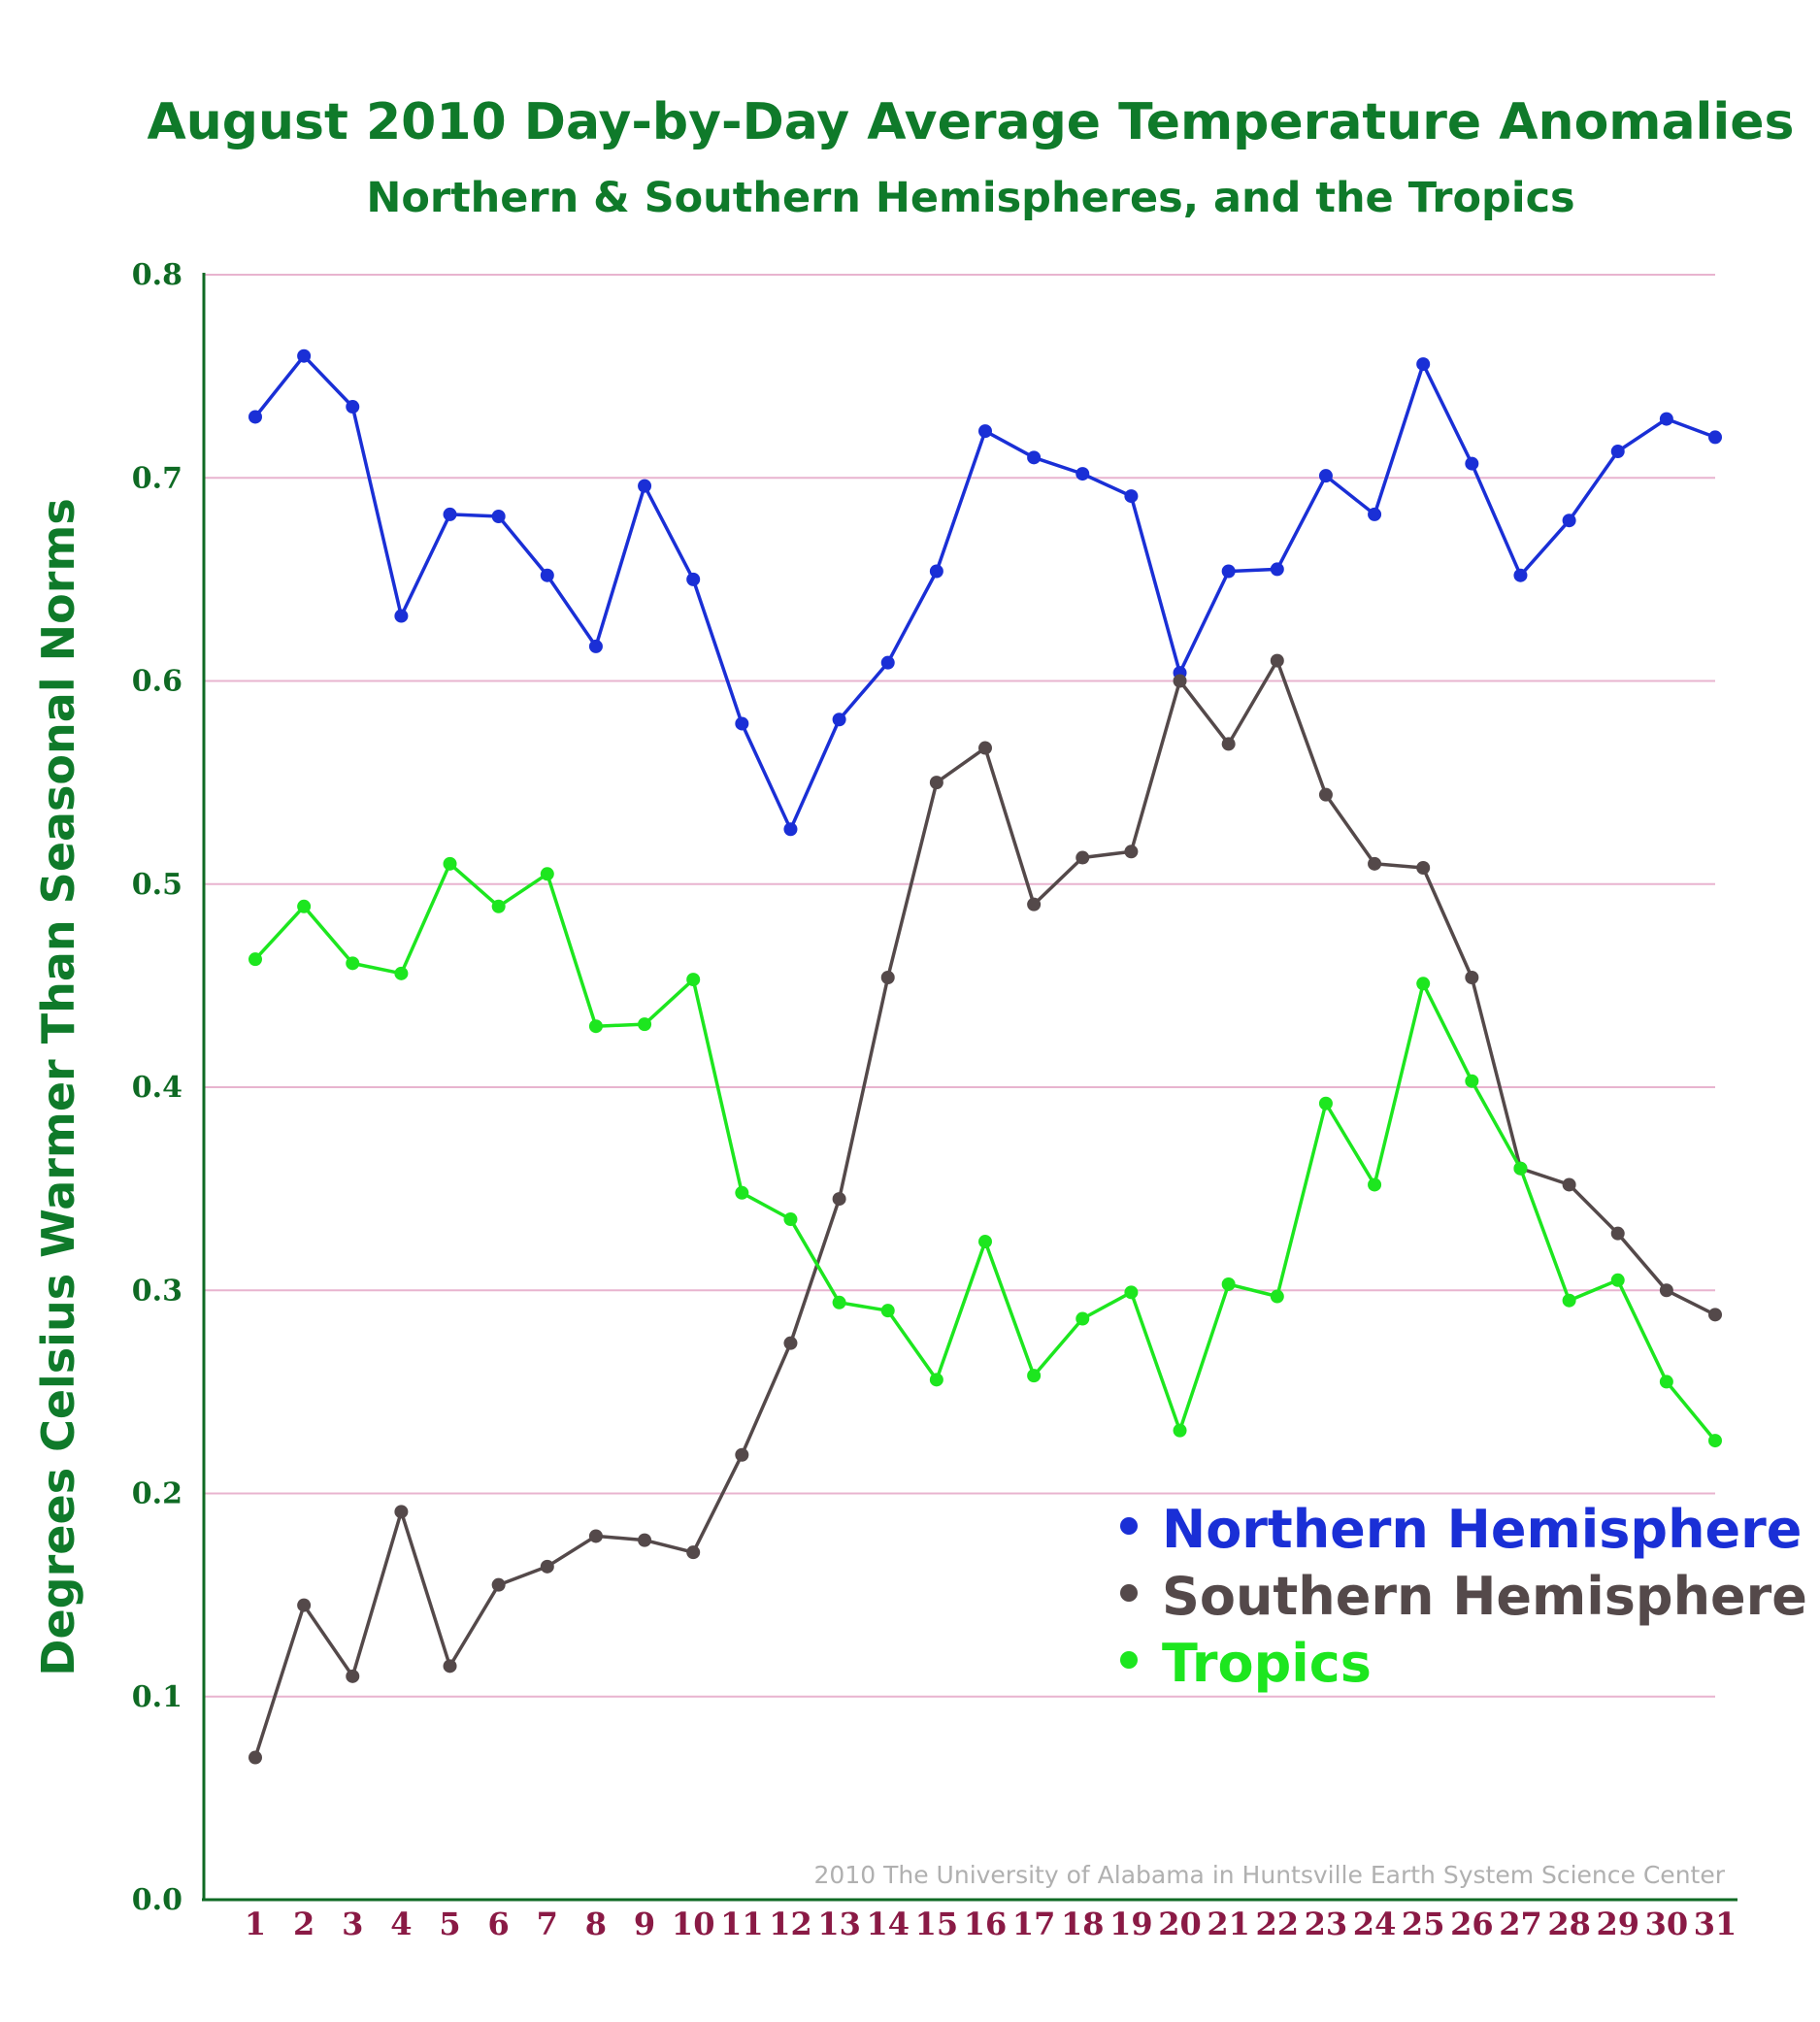 This screenshot has height=2022, width=1820. I want to click on legend-marker-southern-hemisphere, so click(1129, 1593).